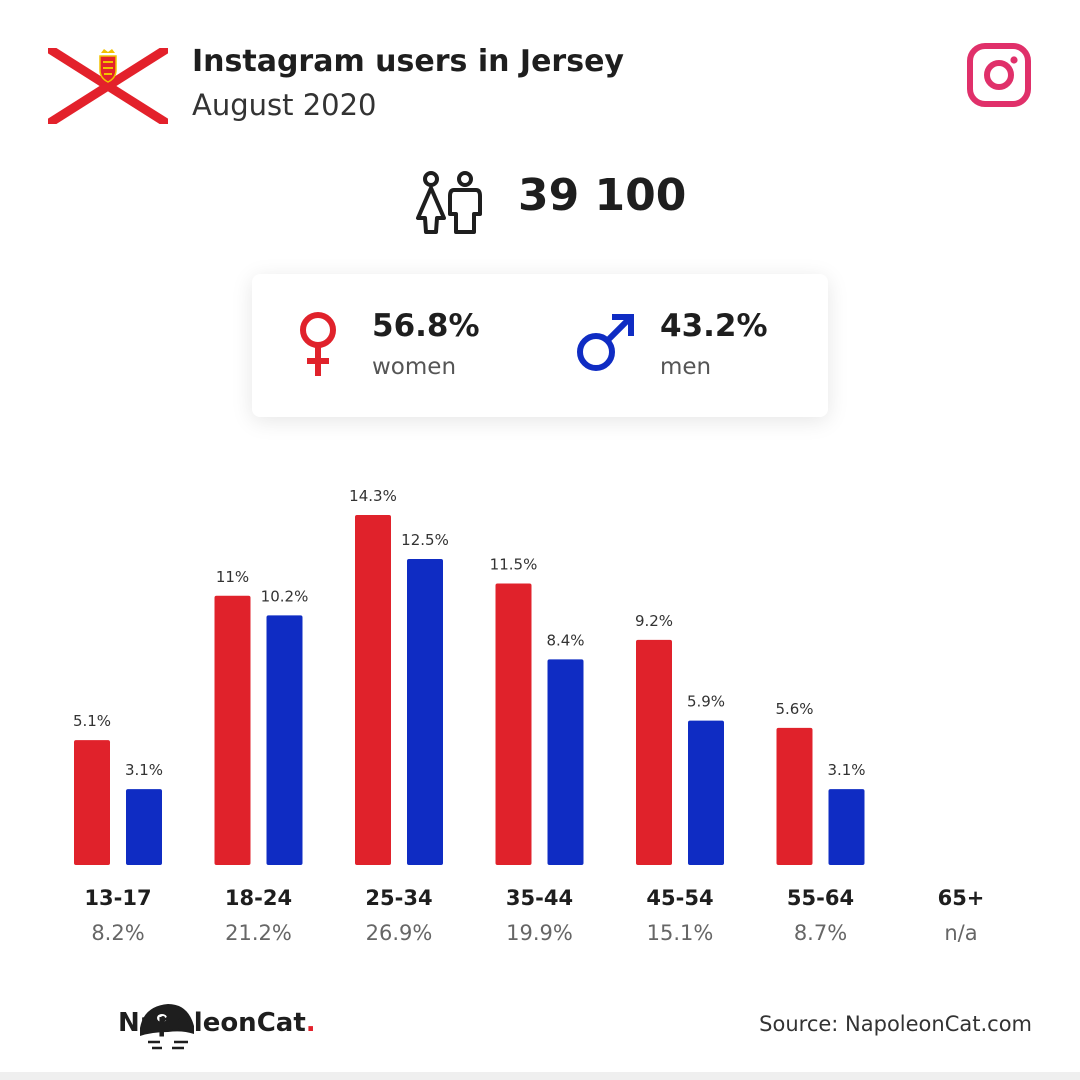 This screenshot has height=1080, width=1080. Describe the element at coordinates (999, 75) in the screenshot. I see `instagram-icon` at that location.